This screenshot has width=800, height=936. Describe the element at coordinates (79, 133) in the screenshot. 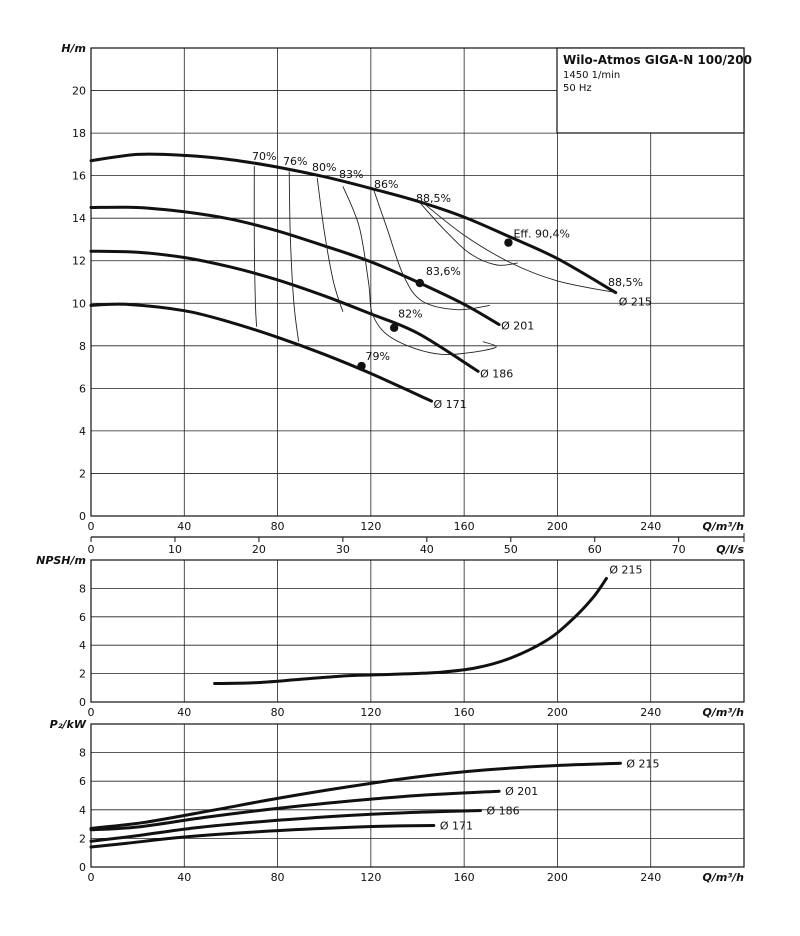

I see `y-tick-label: 18` at that location.